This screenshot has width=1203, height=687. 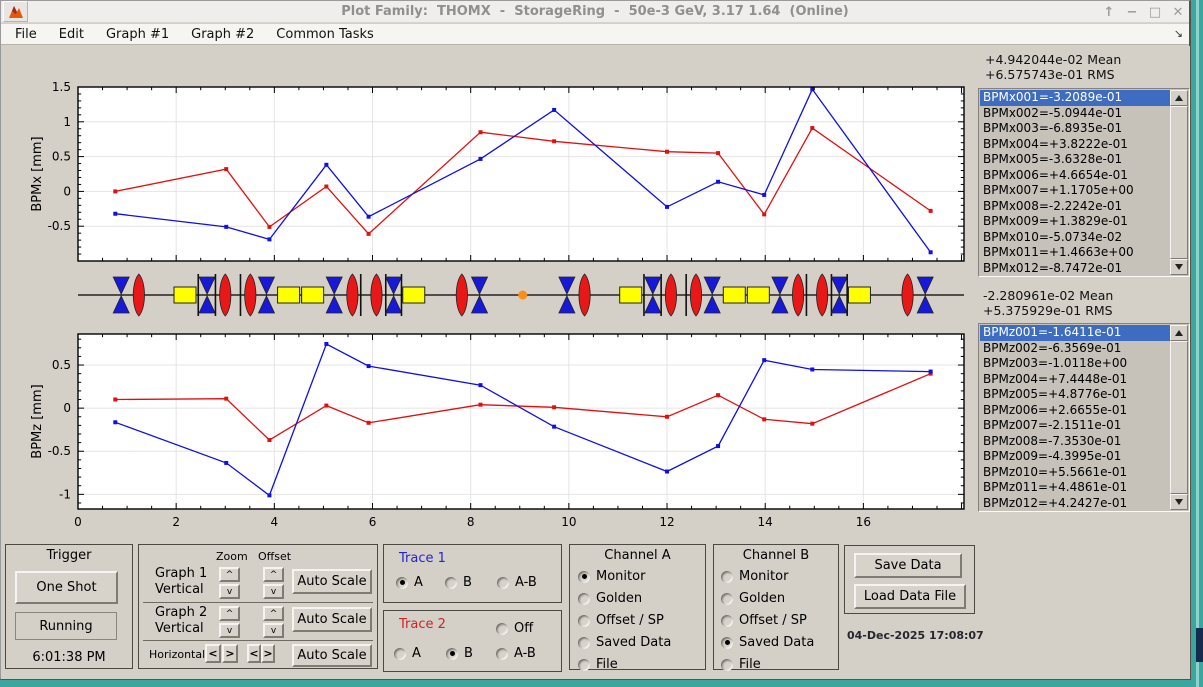 What do you see at coordinates (71, 34) in the screenshot?
I see `menu-item-edit: Edit` at bounding box center [71, 34].